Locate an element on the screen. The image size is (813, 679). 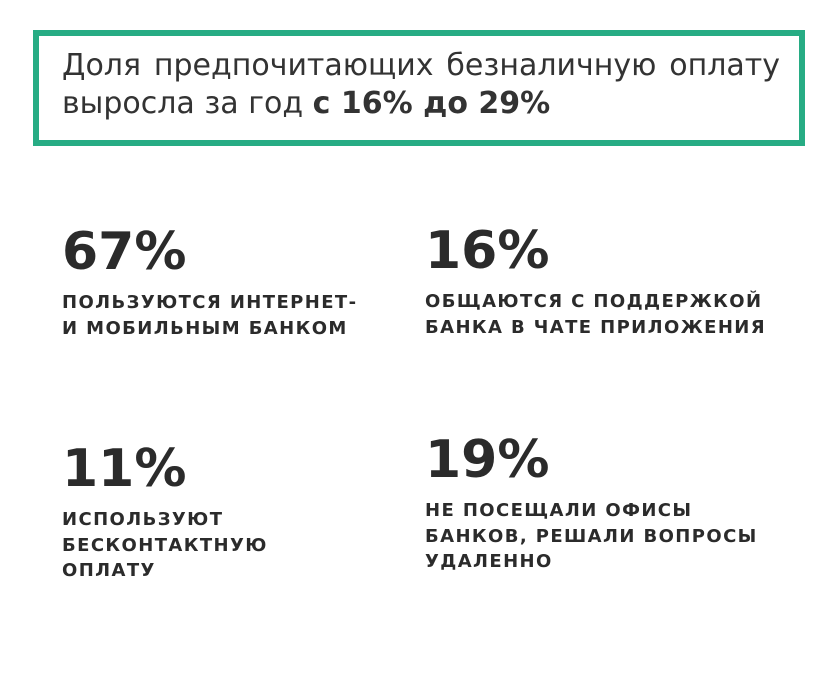
stat-label: ИСПОЛЬЗУЮТ БЕСКОНТАКТНУЮ ОПЛАТУ is located at coordinates (165, 545).